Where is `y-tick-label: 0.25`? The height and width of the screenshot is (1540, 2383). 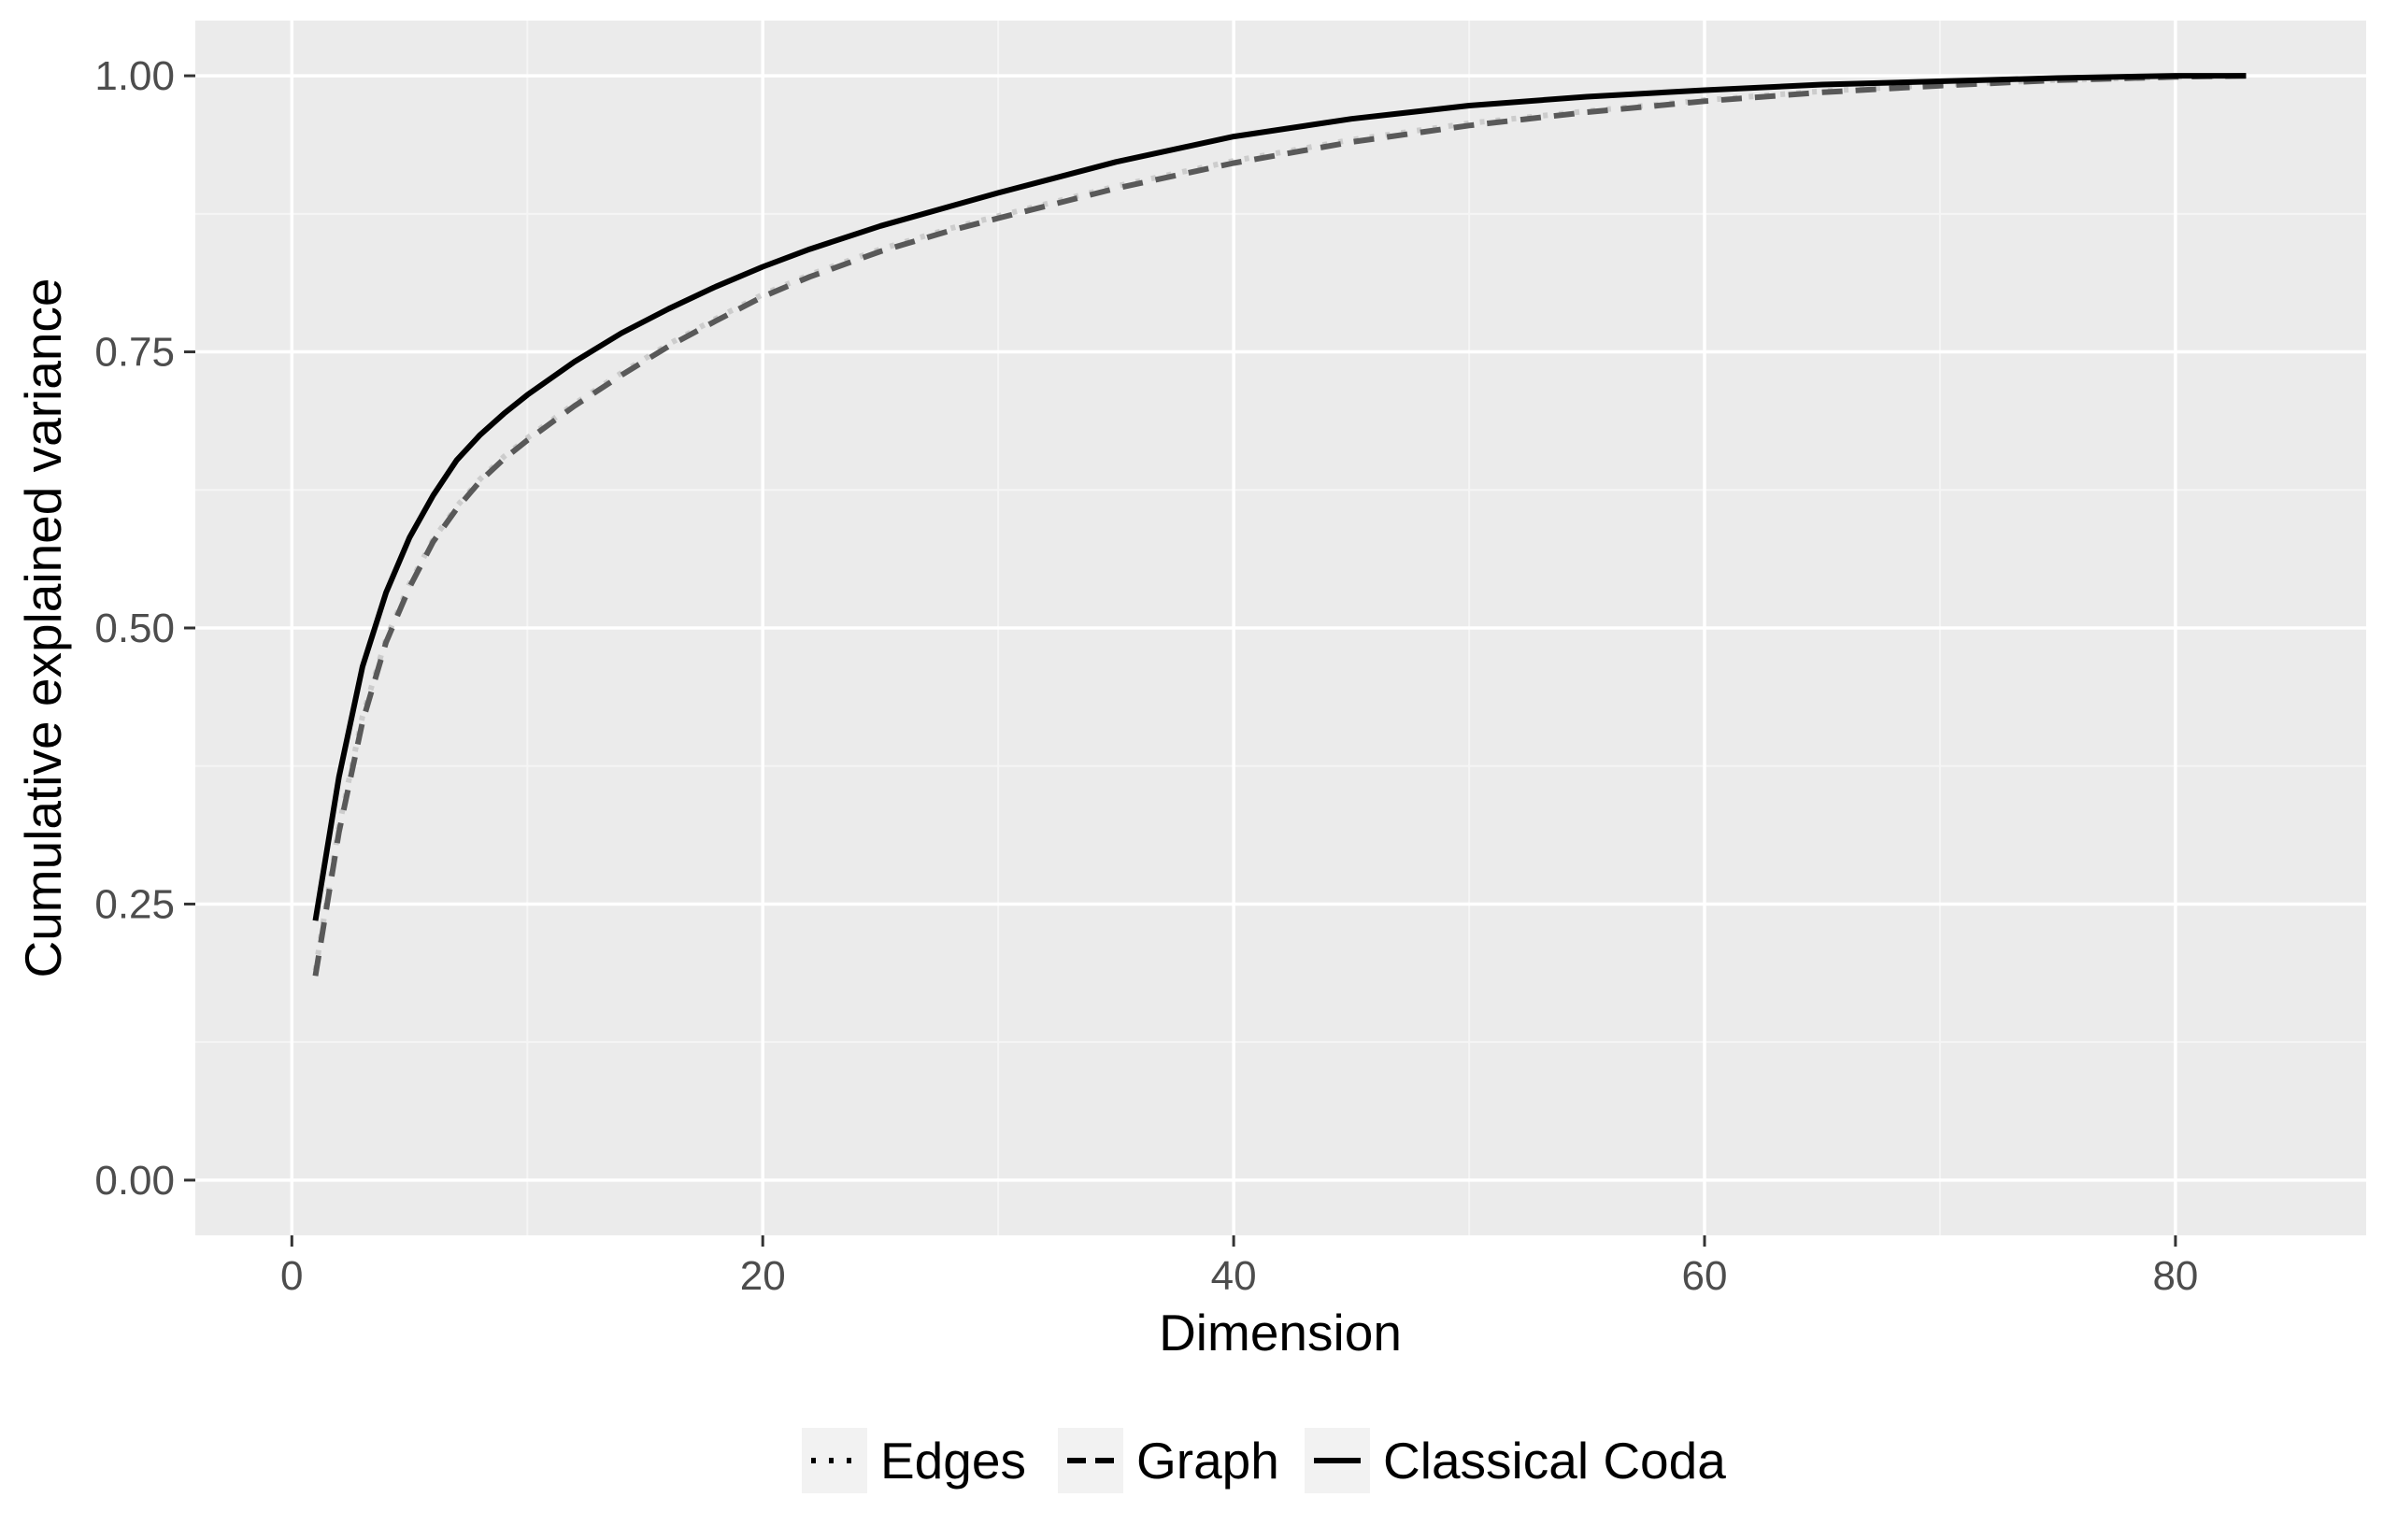 y-tick-label: 0.25 is located at coordinates (134, 904).